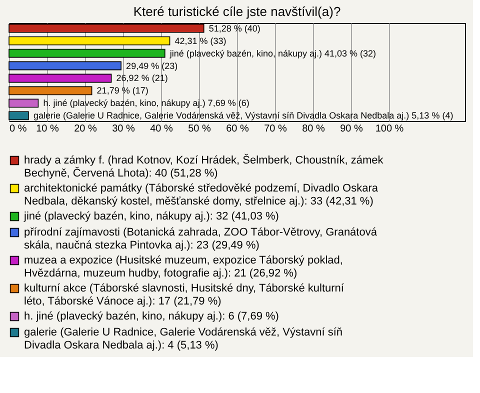 Image resolution: width=480 pixels, height=393 pixels. Describe the element at coordinates (238, 129) in the screenshot. I see `x-tick-label: 60 %` at that location.